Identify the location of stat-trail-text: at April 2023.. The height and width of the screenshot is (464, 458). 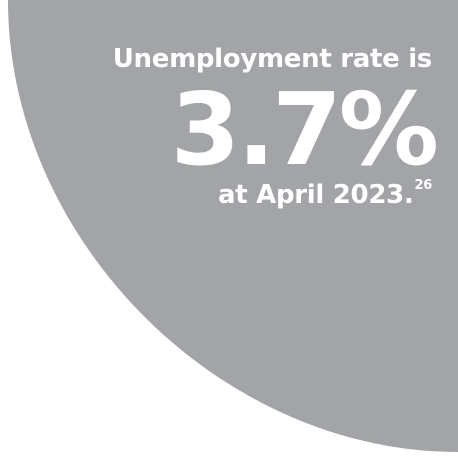
(316, 195).